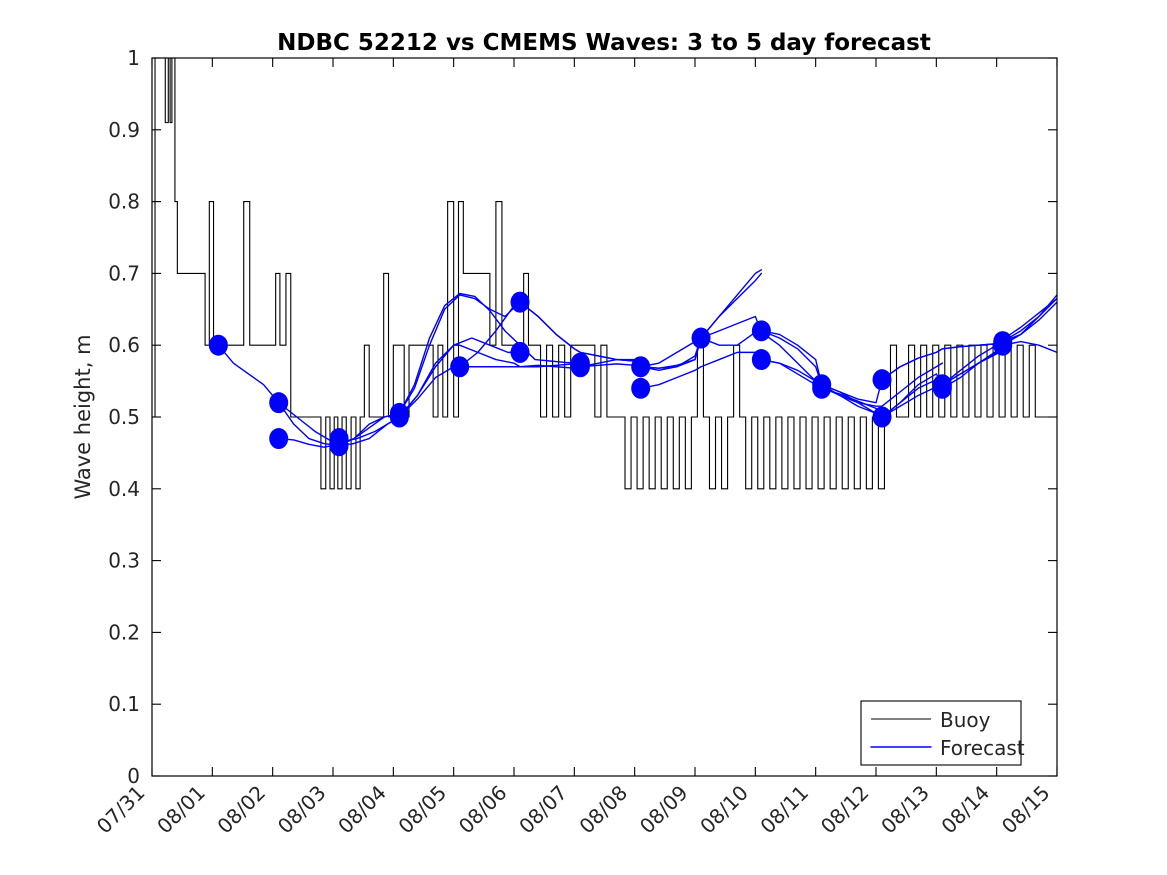 This screenshot has width=1167, height=875. Describe the element at coordinates (83, 416) in the screenshot. I see `y-axis-label: Wave height, m` at that location.